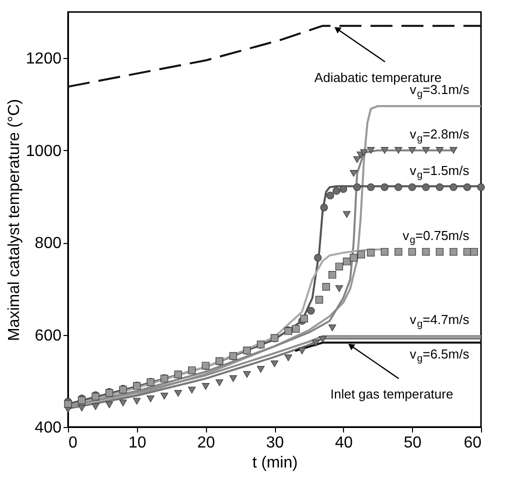 Image resolution: width=530 pixels, height=490 pixels. What do you see at coordinates (392, 394) in the screenshot?
I see `annotation: Inlet gas temperature` at bounding box center [392, 394].